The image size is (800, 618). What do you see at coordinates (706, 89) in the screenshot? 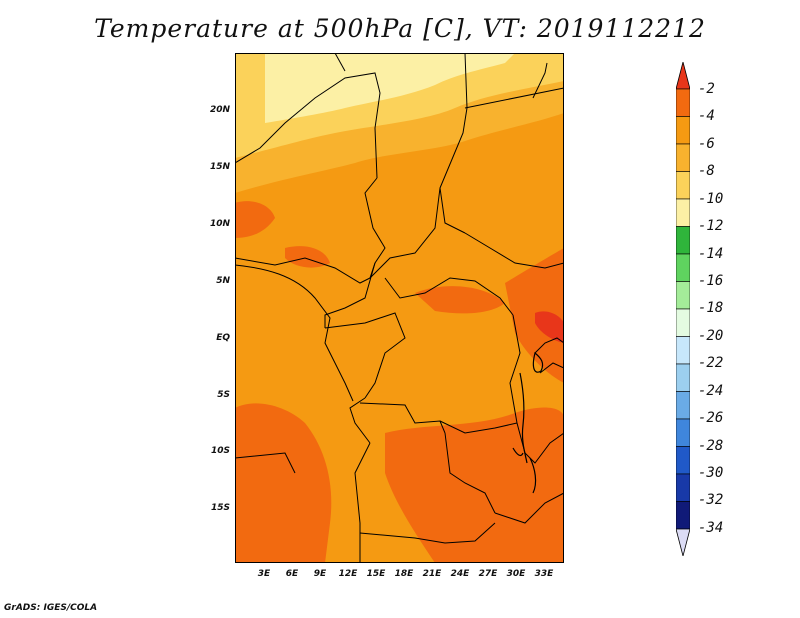
I see `colorbar-label: -2` at bounding box center [706, 89].